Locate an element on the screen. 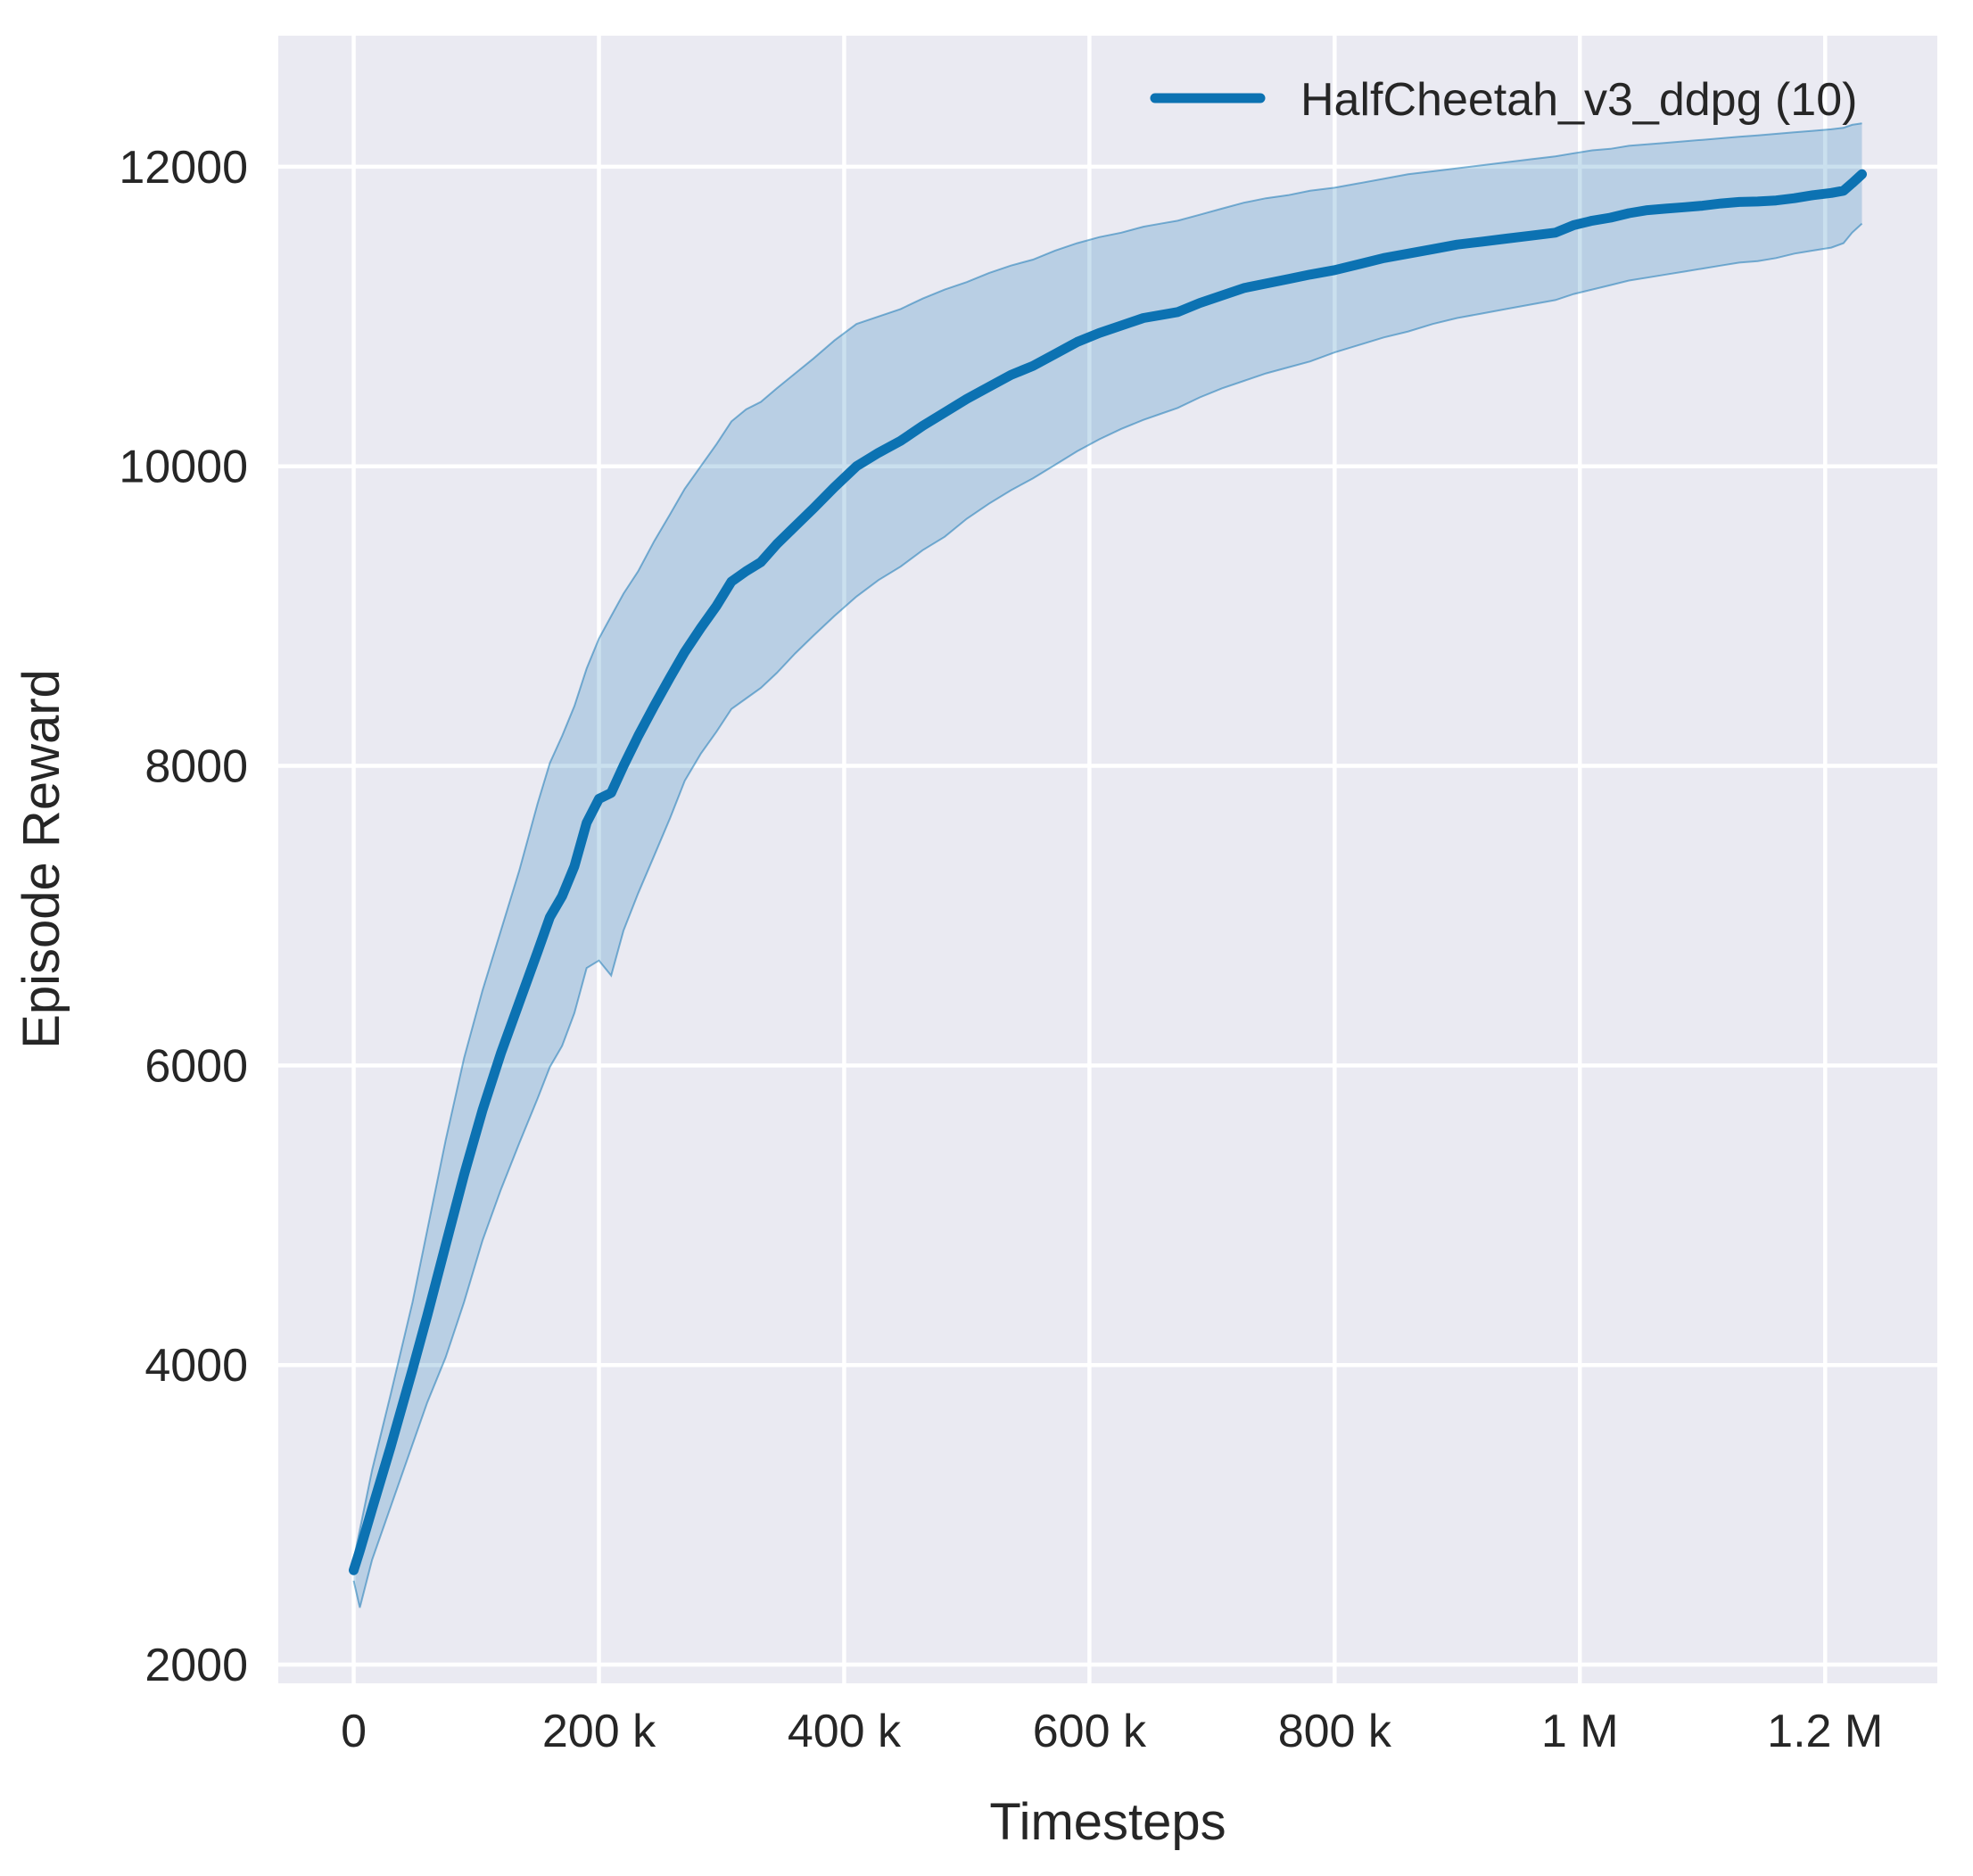  x-tick-label: 1 M is located at coordinates (1580, 1732).